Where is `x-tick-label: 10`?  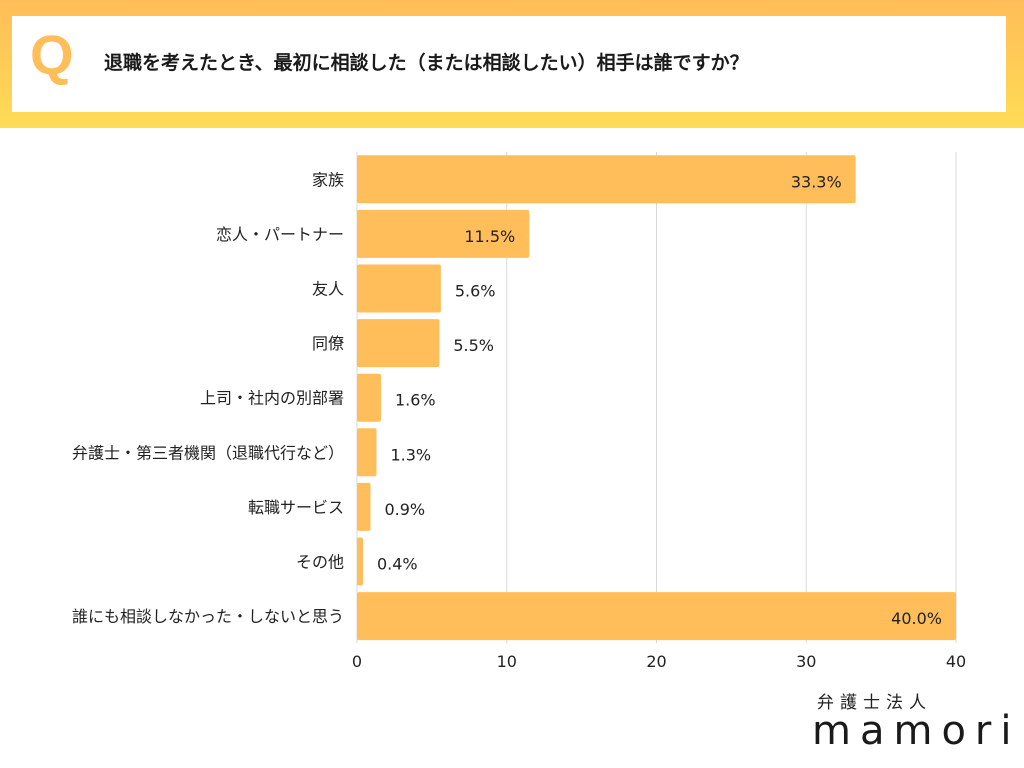
x-tick-label: 10 is located at coordinates (507, 661).